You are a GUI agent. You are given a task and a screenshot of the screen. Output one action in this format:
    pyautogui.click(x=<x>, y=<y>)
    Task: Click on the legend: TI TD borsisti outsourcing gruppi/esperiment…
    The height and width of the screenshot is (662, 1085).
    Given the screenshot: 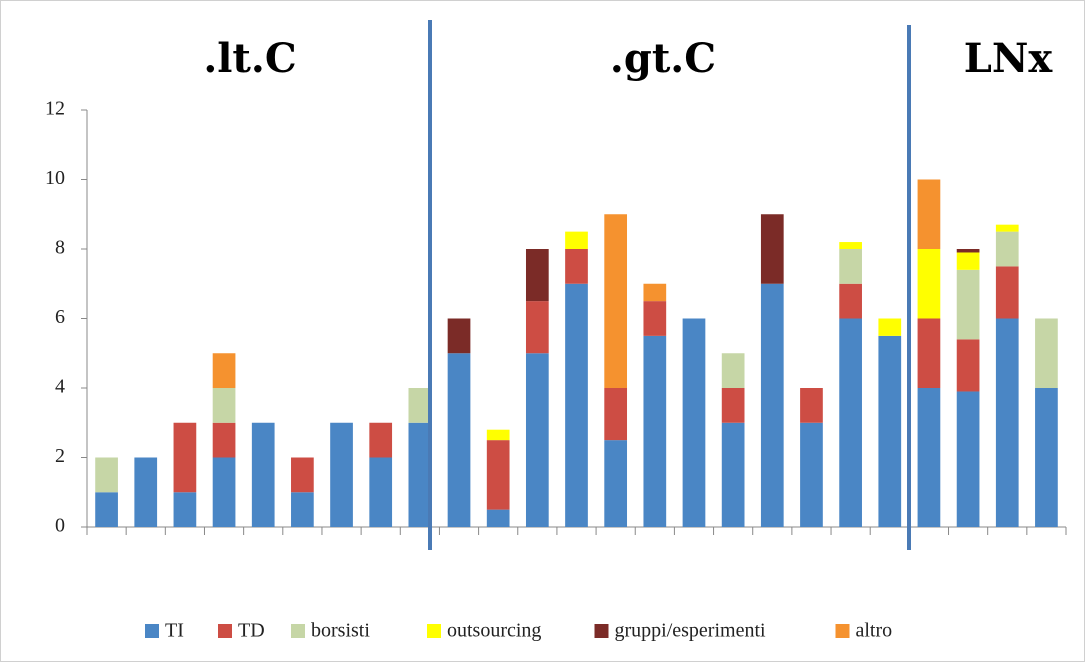 What is the action you would take?
    pyautogui.click(x=518, y=631)
    